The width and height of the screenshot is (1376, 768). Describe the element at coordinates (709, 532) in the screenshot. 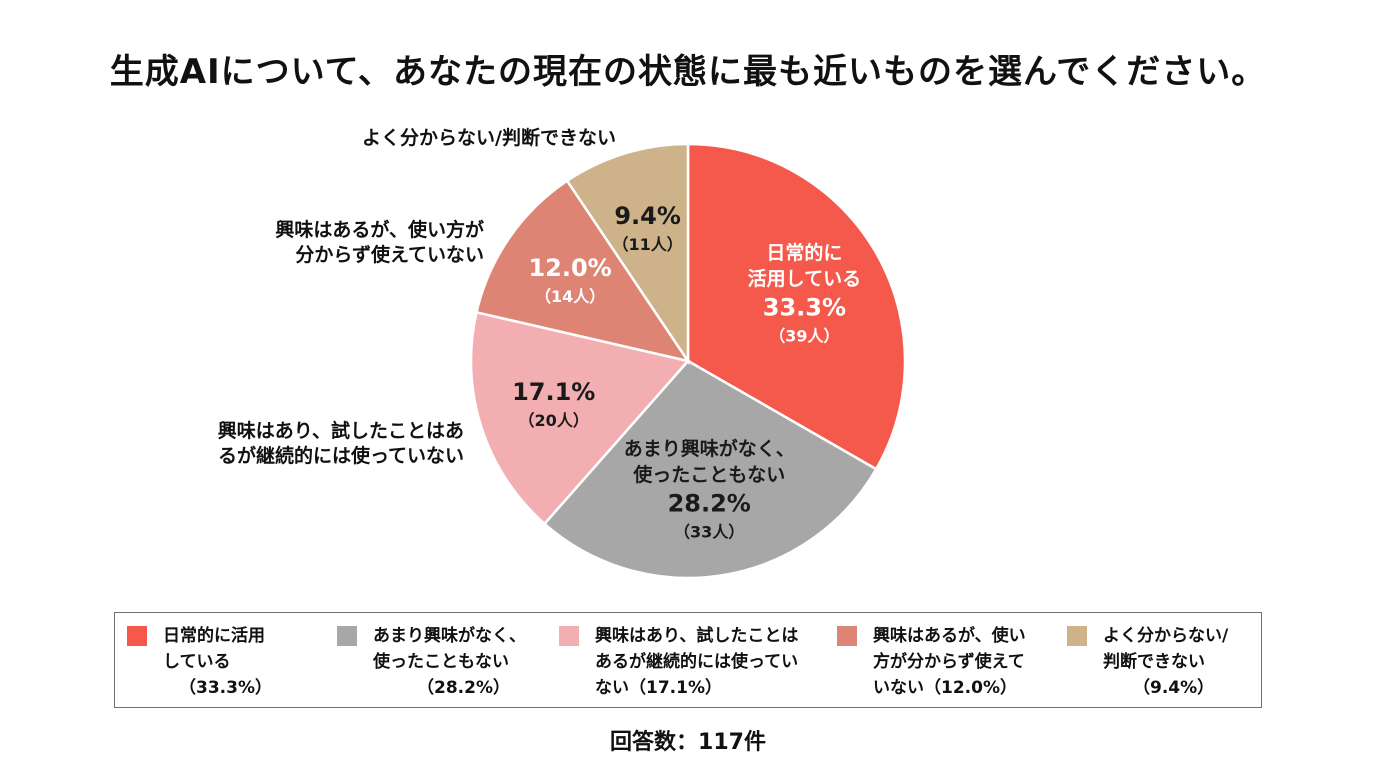

I see `slice-count-label-no-interest: （33人）` at that location.